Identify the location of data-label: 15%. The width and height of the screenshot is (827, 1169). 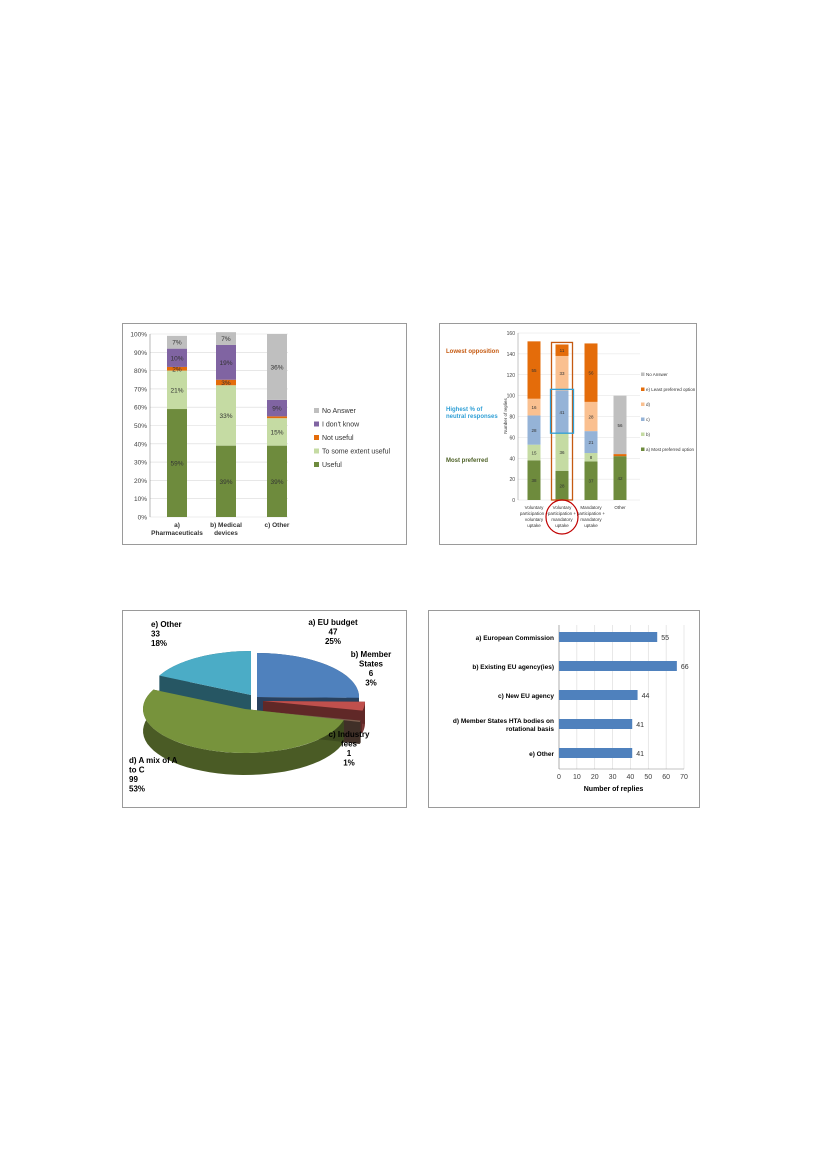
(276, 432).